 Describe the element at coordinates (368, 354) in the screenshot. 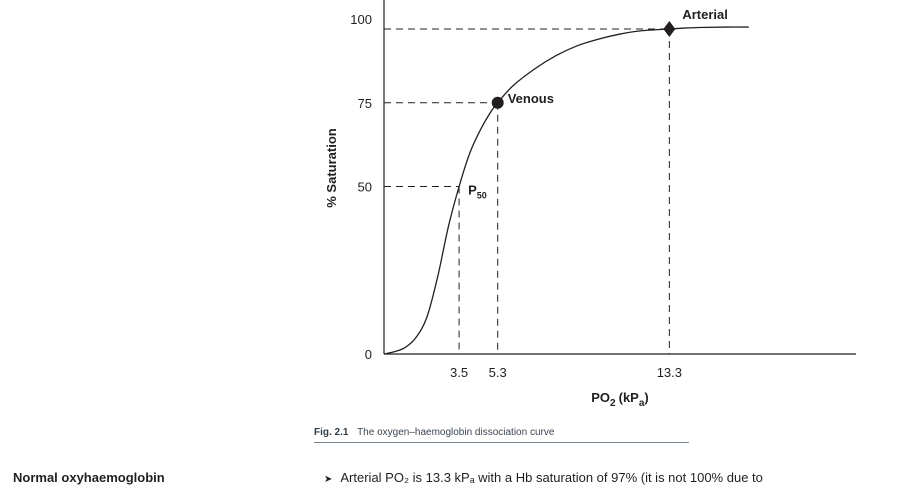

I see `y-tick-label: 0` at that location.